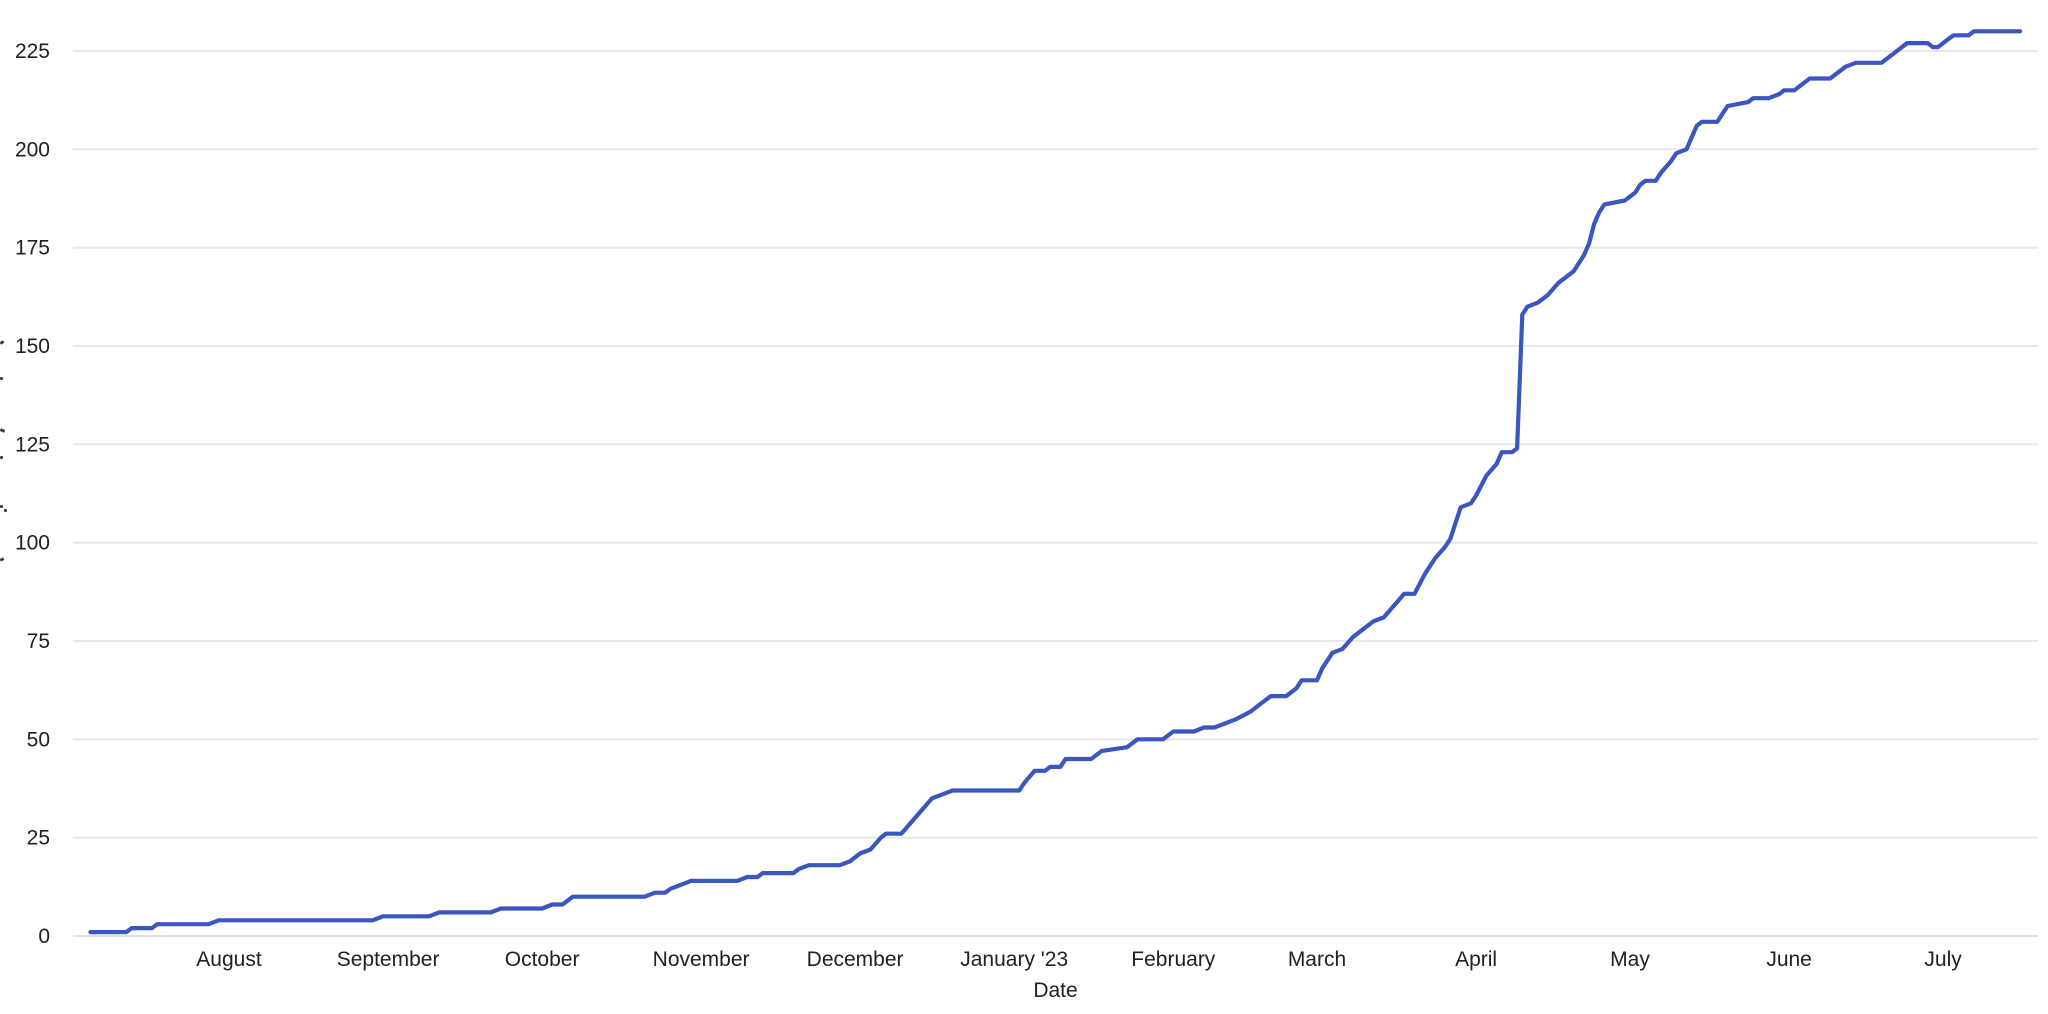 Image resolution: width=2048 pixels, height=1014 pixels. What do you see at coordinates (1630, 959) in the screenshot?
I see `x-tick-label: May` at bounding box center [1630, 959].